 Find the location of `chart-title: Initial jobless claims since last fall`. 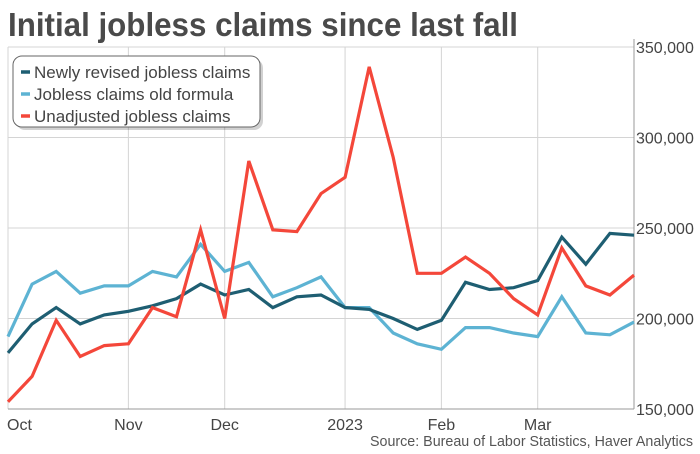

chart-title: Initial jobless claims since last fall is located at coordinates (263, 24).